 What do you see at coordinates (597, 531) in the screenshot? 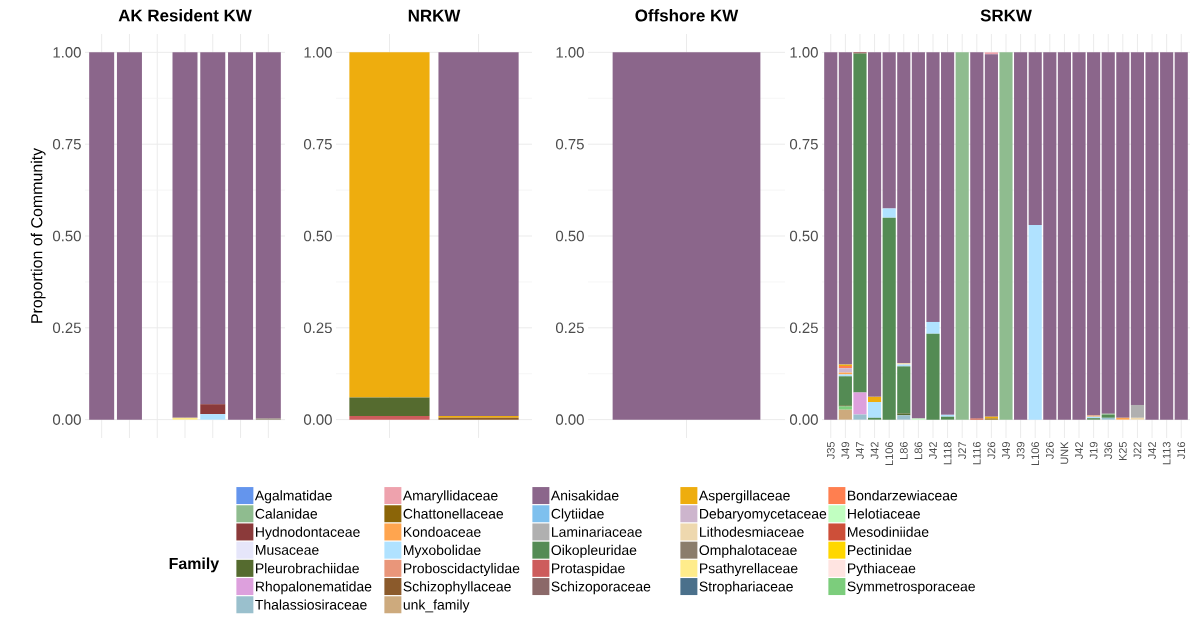
I see `legend-label: Laminariaceae` at bounding box center [597, 531].